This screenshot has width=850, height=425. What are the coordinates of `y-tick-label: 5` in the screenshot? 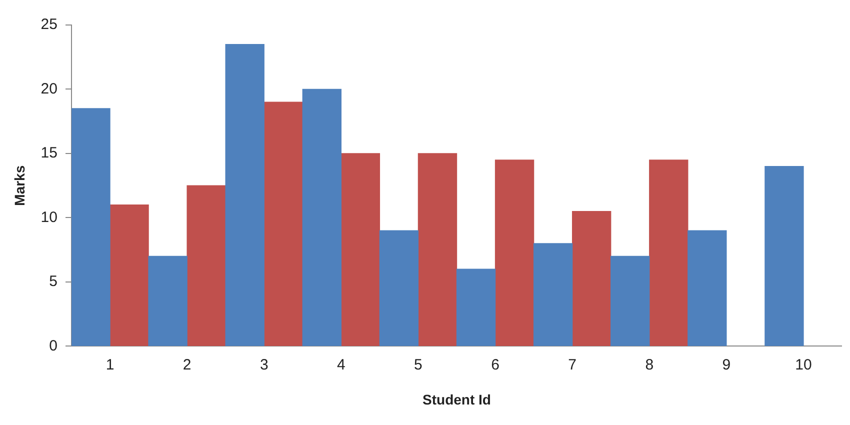 It's located at (53, 281).